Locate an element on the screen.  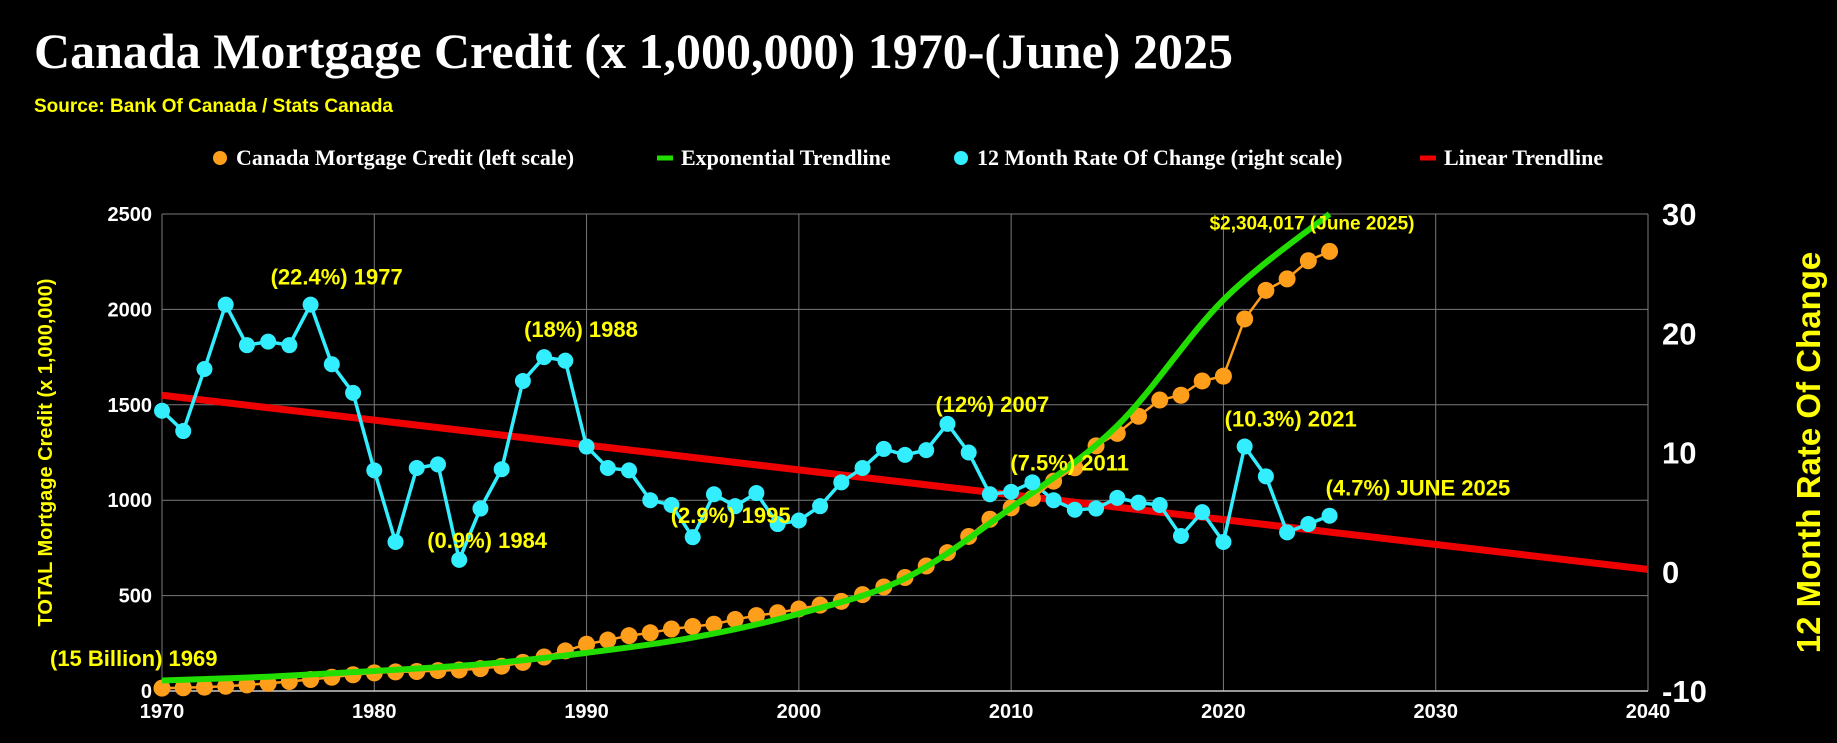
y2-axis-label: 12 Month Rate Of Change is located at coordinates (1808, 453).